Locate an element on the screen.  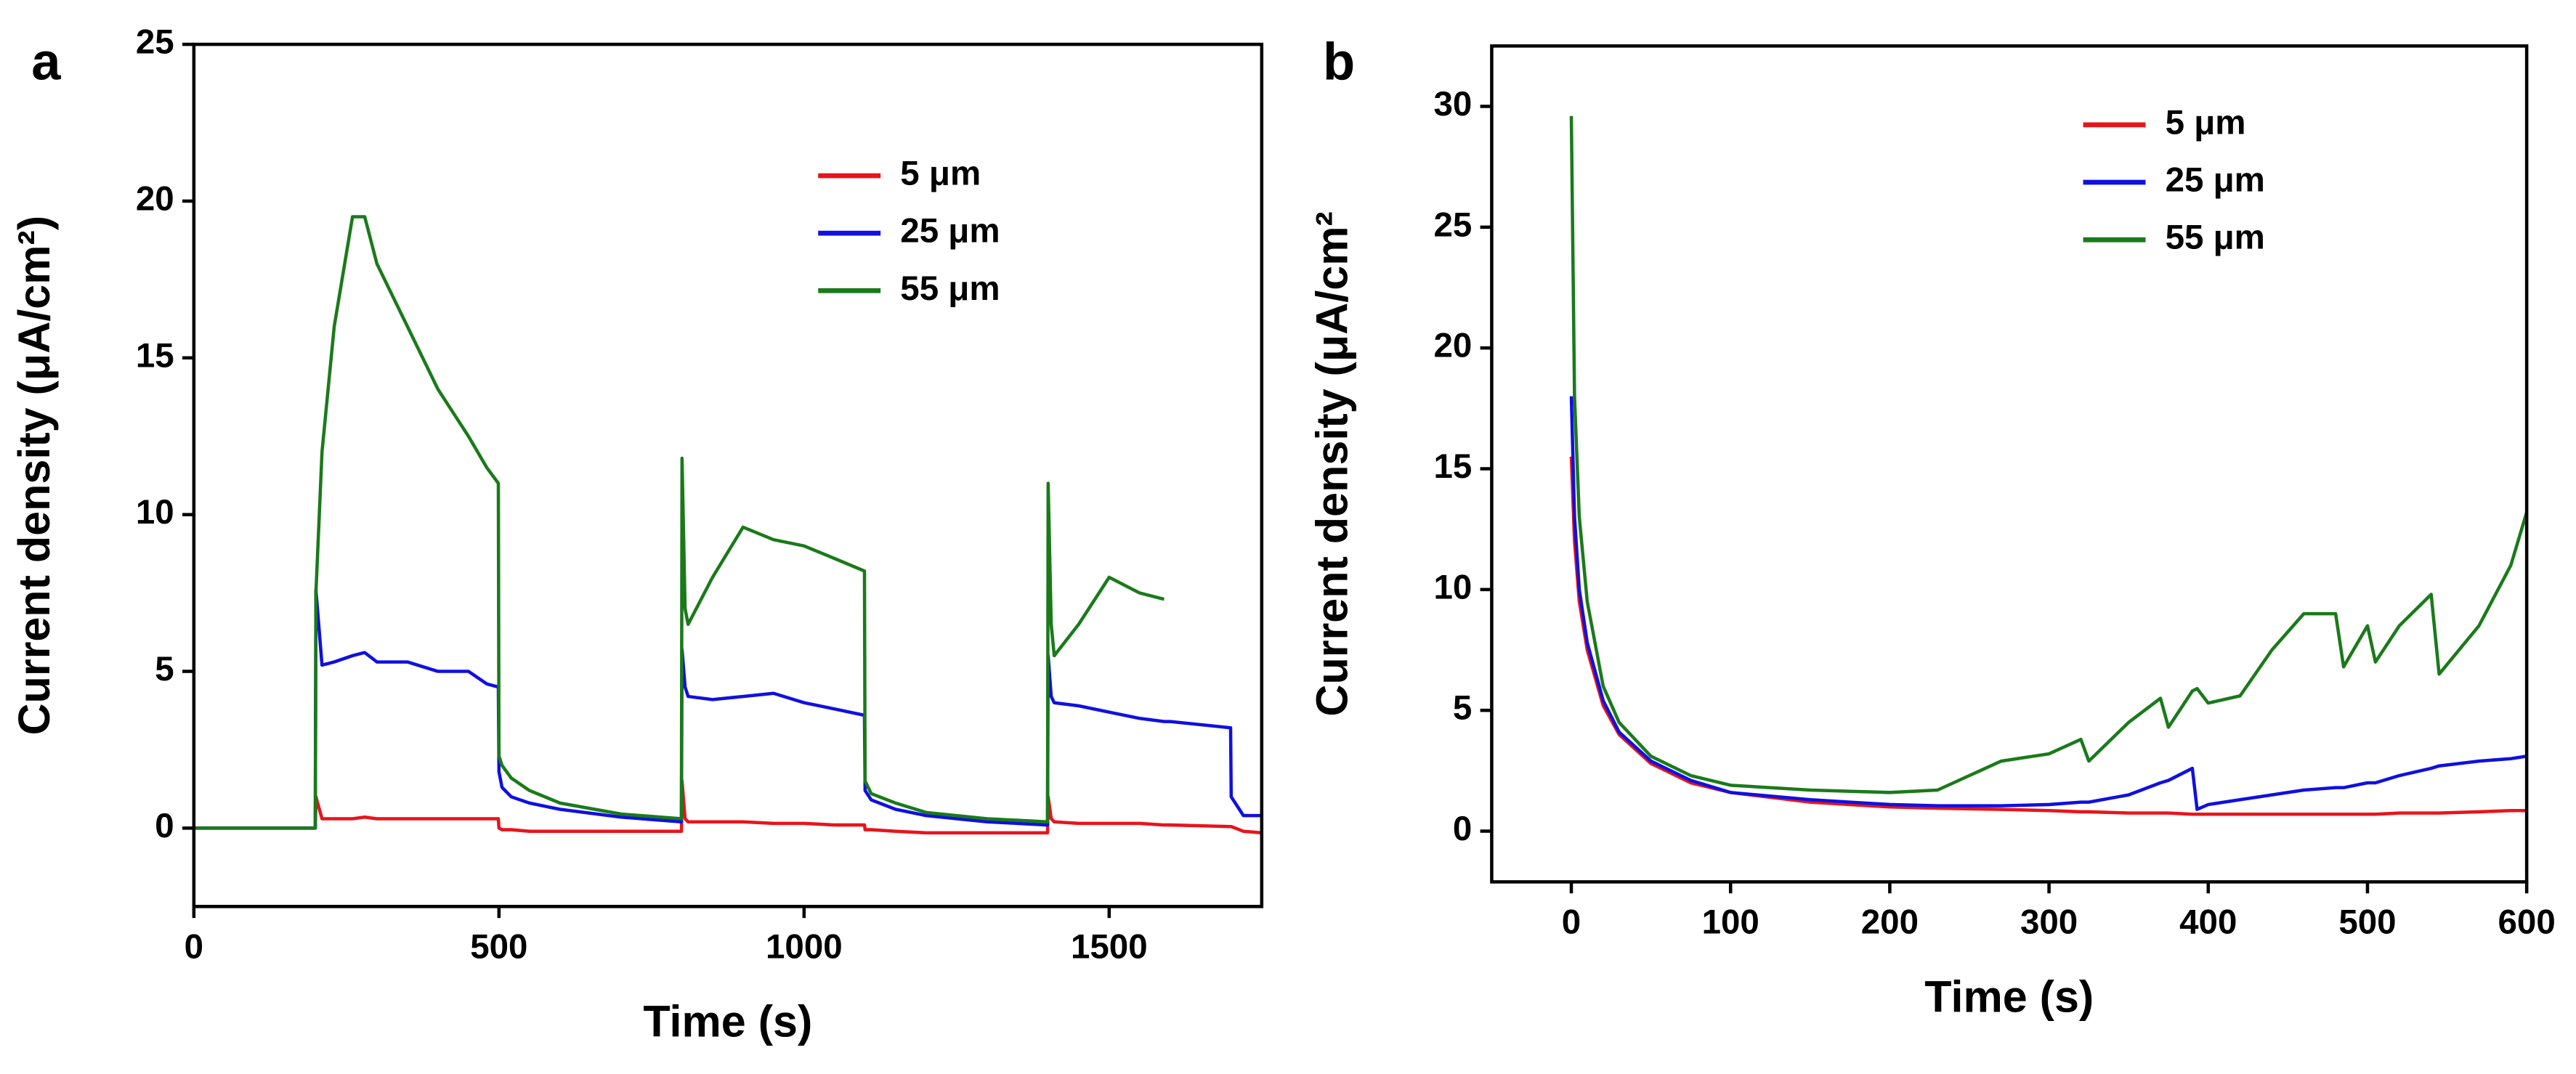
x-tick-label: 100 is located at coordinates (1730, 922).